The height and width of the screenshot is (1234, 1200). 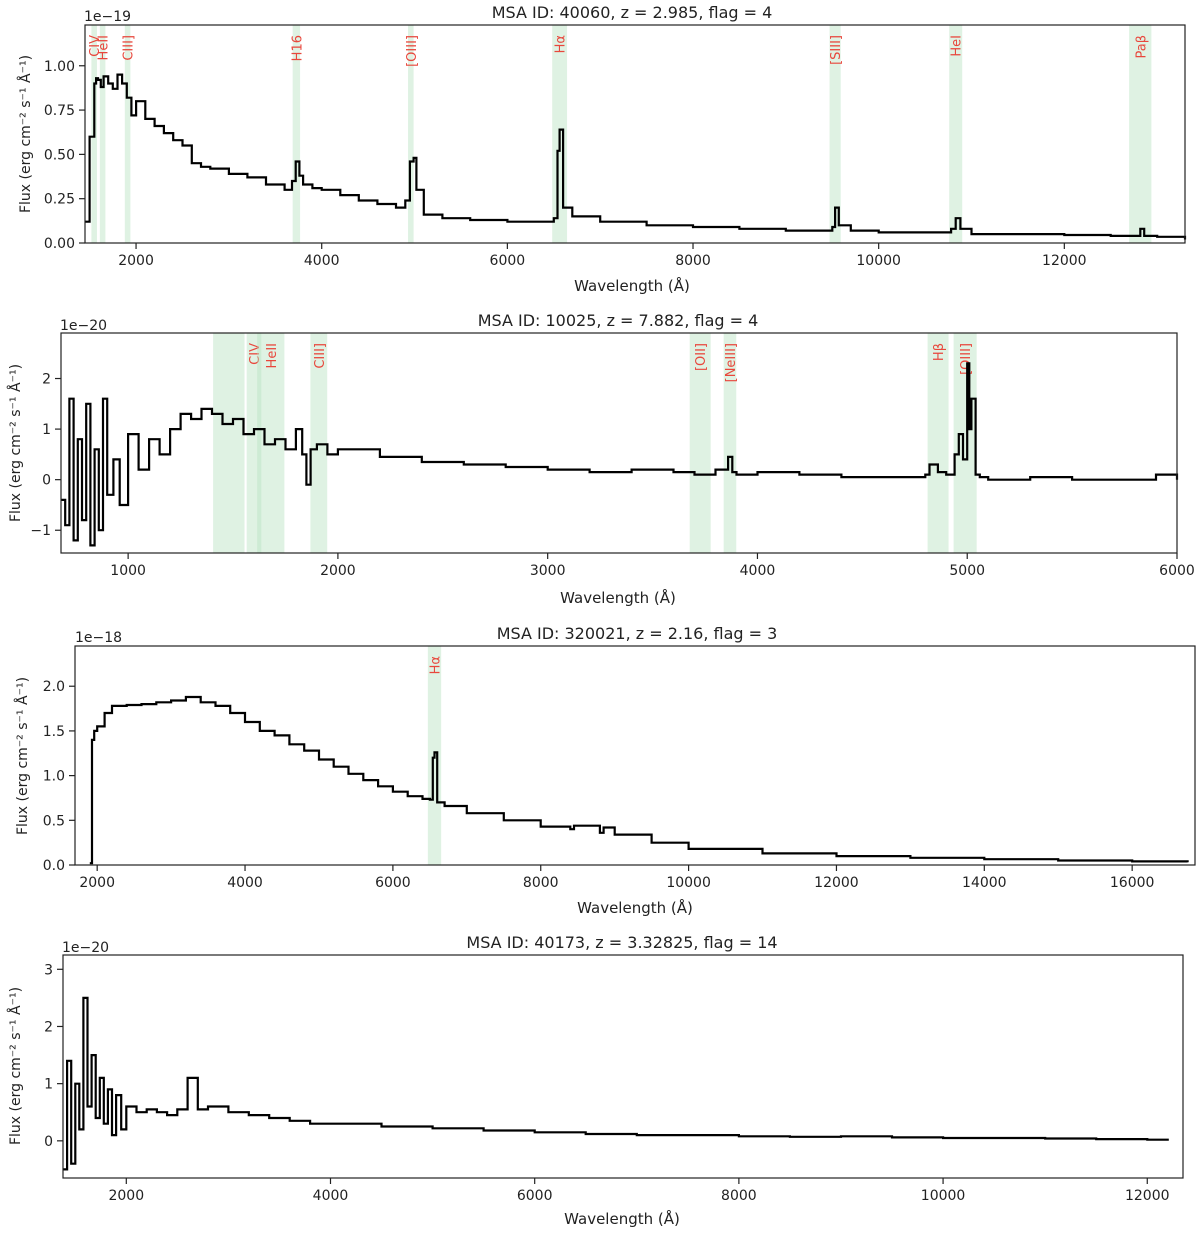 I want to click on y-tick-label: 0.50, so click(x=59, y=155).